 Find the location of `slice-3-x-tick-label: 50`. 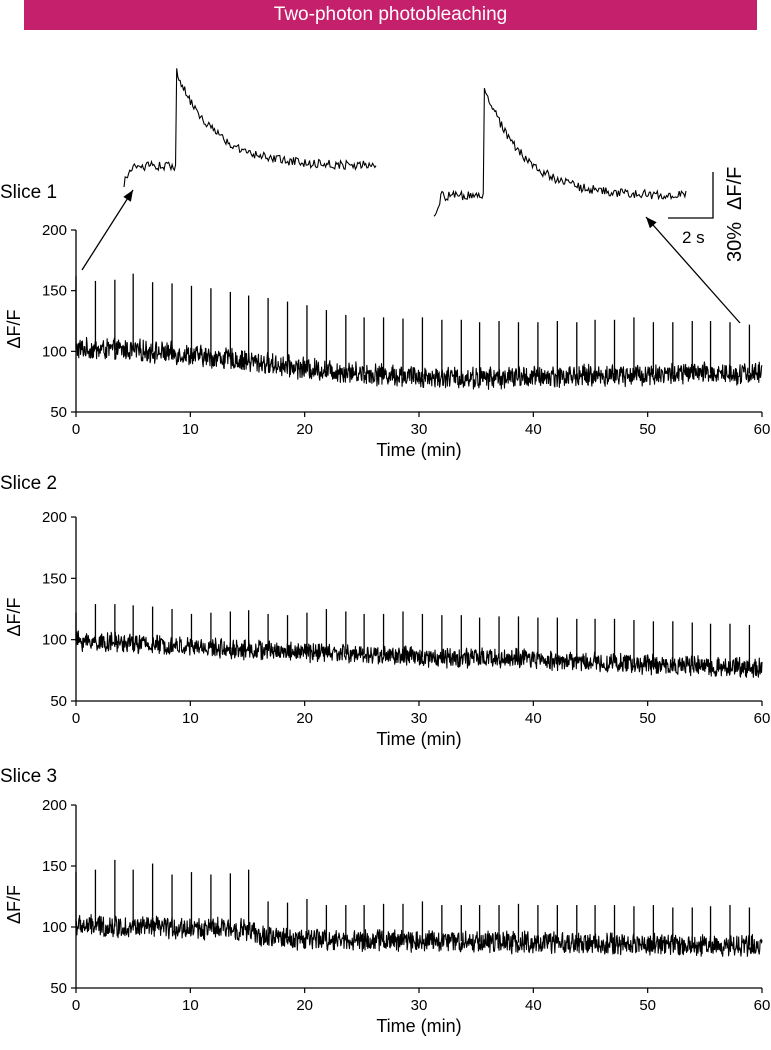

slice-3-x-tick-label: 50 is located at coordinates (647, 1005).